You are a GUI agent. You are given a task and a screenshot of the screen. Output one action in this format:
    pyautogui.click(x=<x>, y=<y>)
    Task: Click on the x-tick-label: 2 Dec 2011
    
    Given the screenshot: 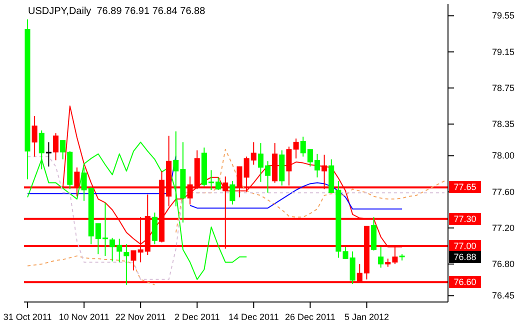 What is the action you would take?
    pyautogui.click(x=197, y=316)
    